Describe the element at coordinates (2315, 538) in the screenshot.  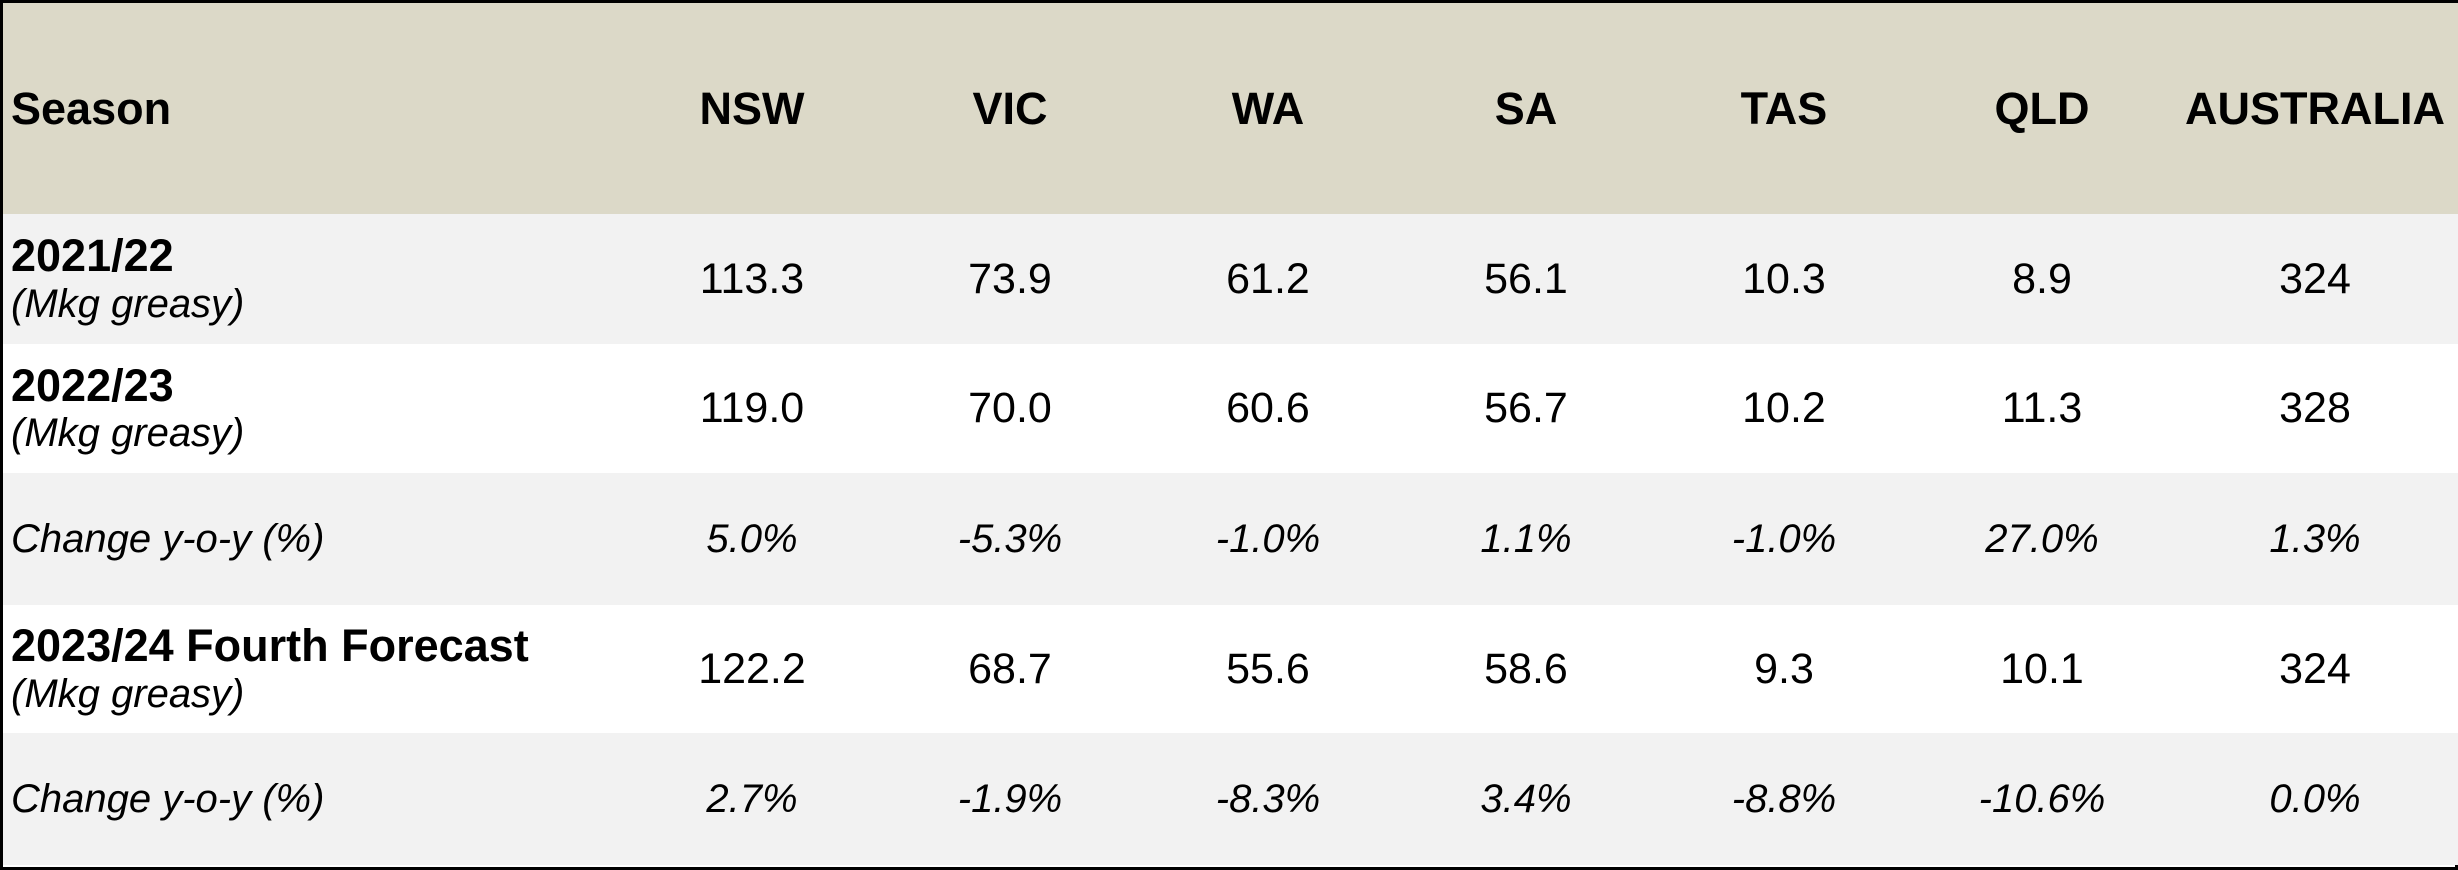
I see `change-cell-australia: 1.3%` at that location.